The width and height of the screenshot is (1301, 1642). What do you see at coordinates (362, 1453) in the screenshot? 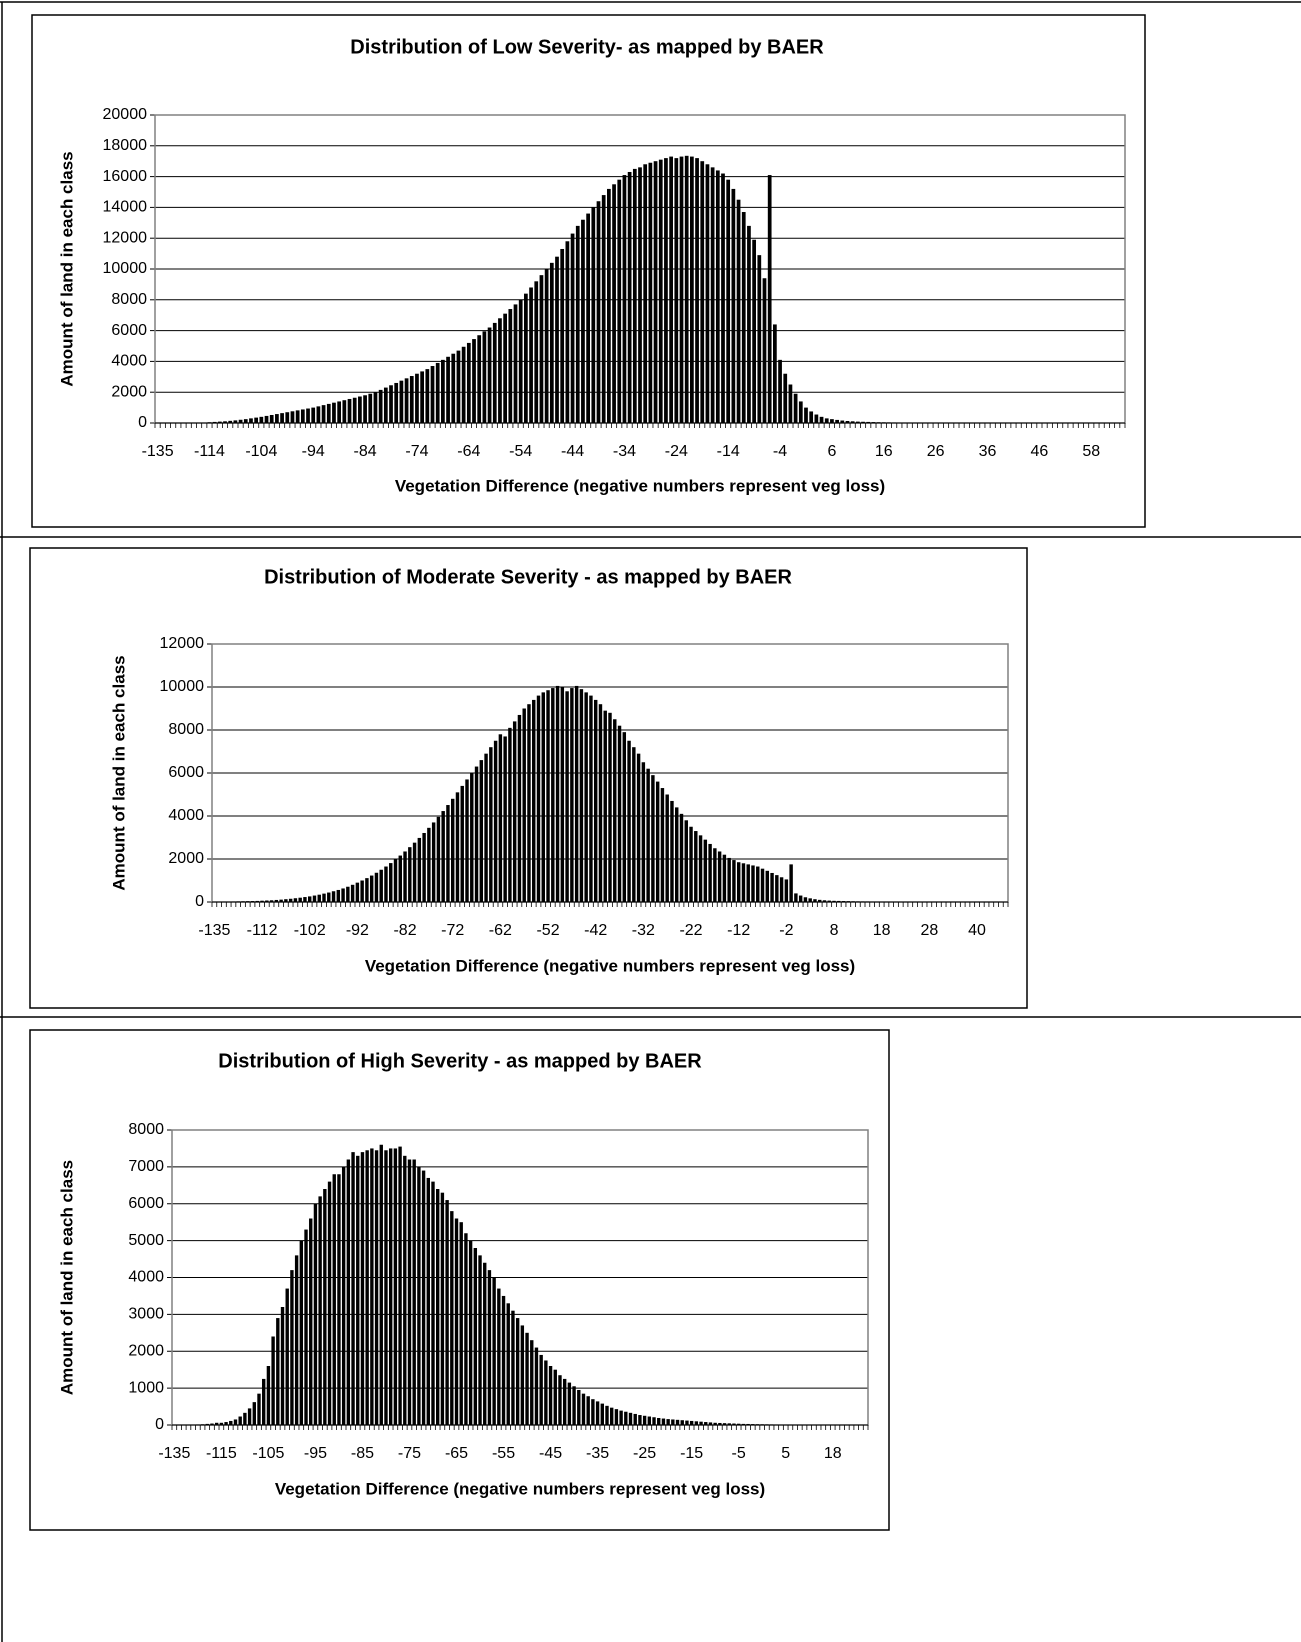
I see `x-tick-label: -85` at bounding box center [362, 1453].